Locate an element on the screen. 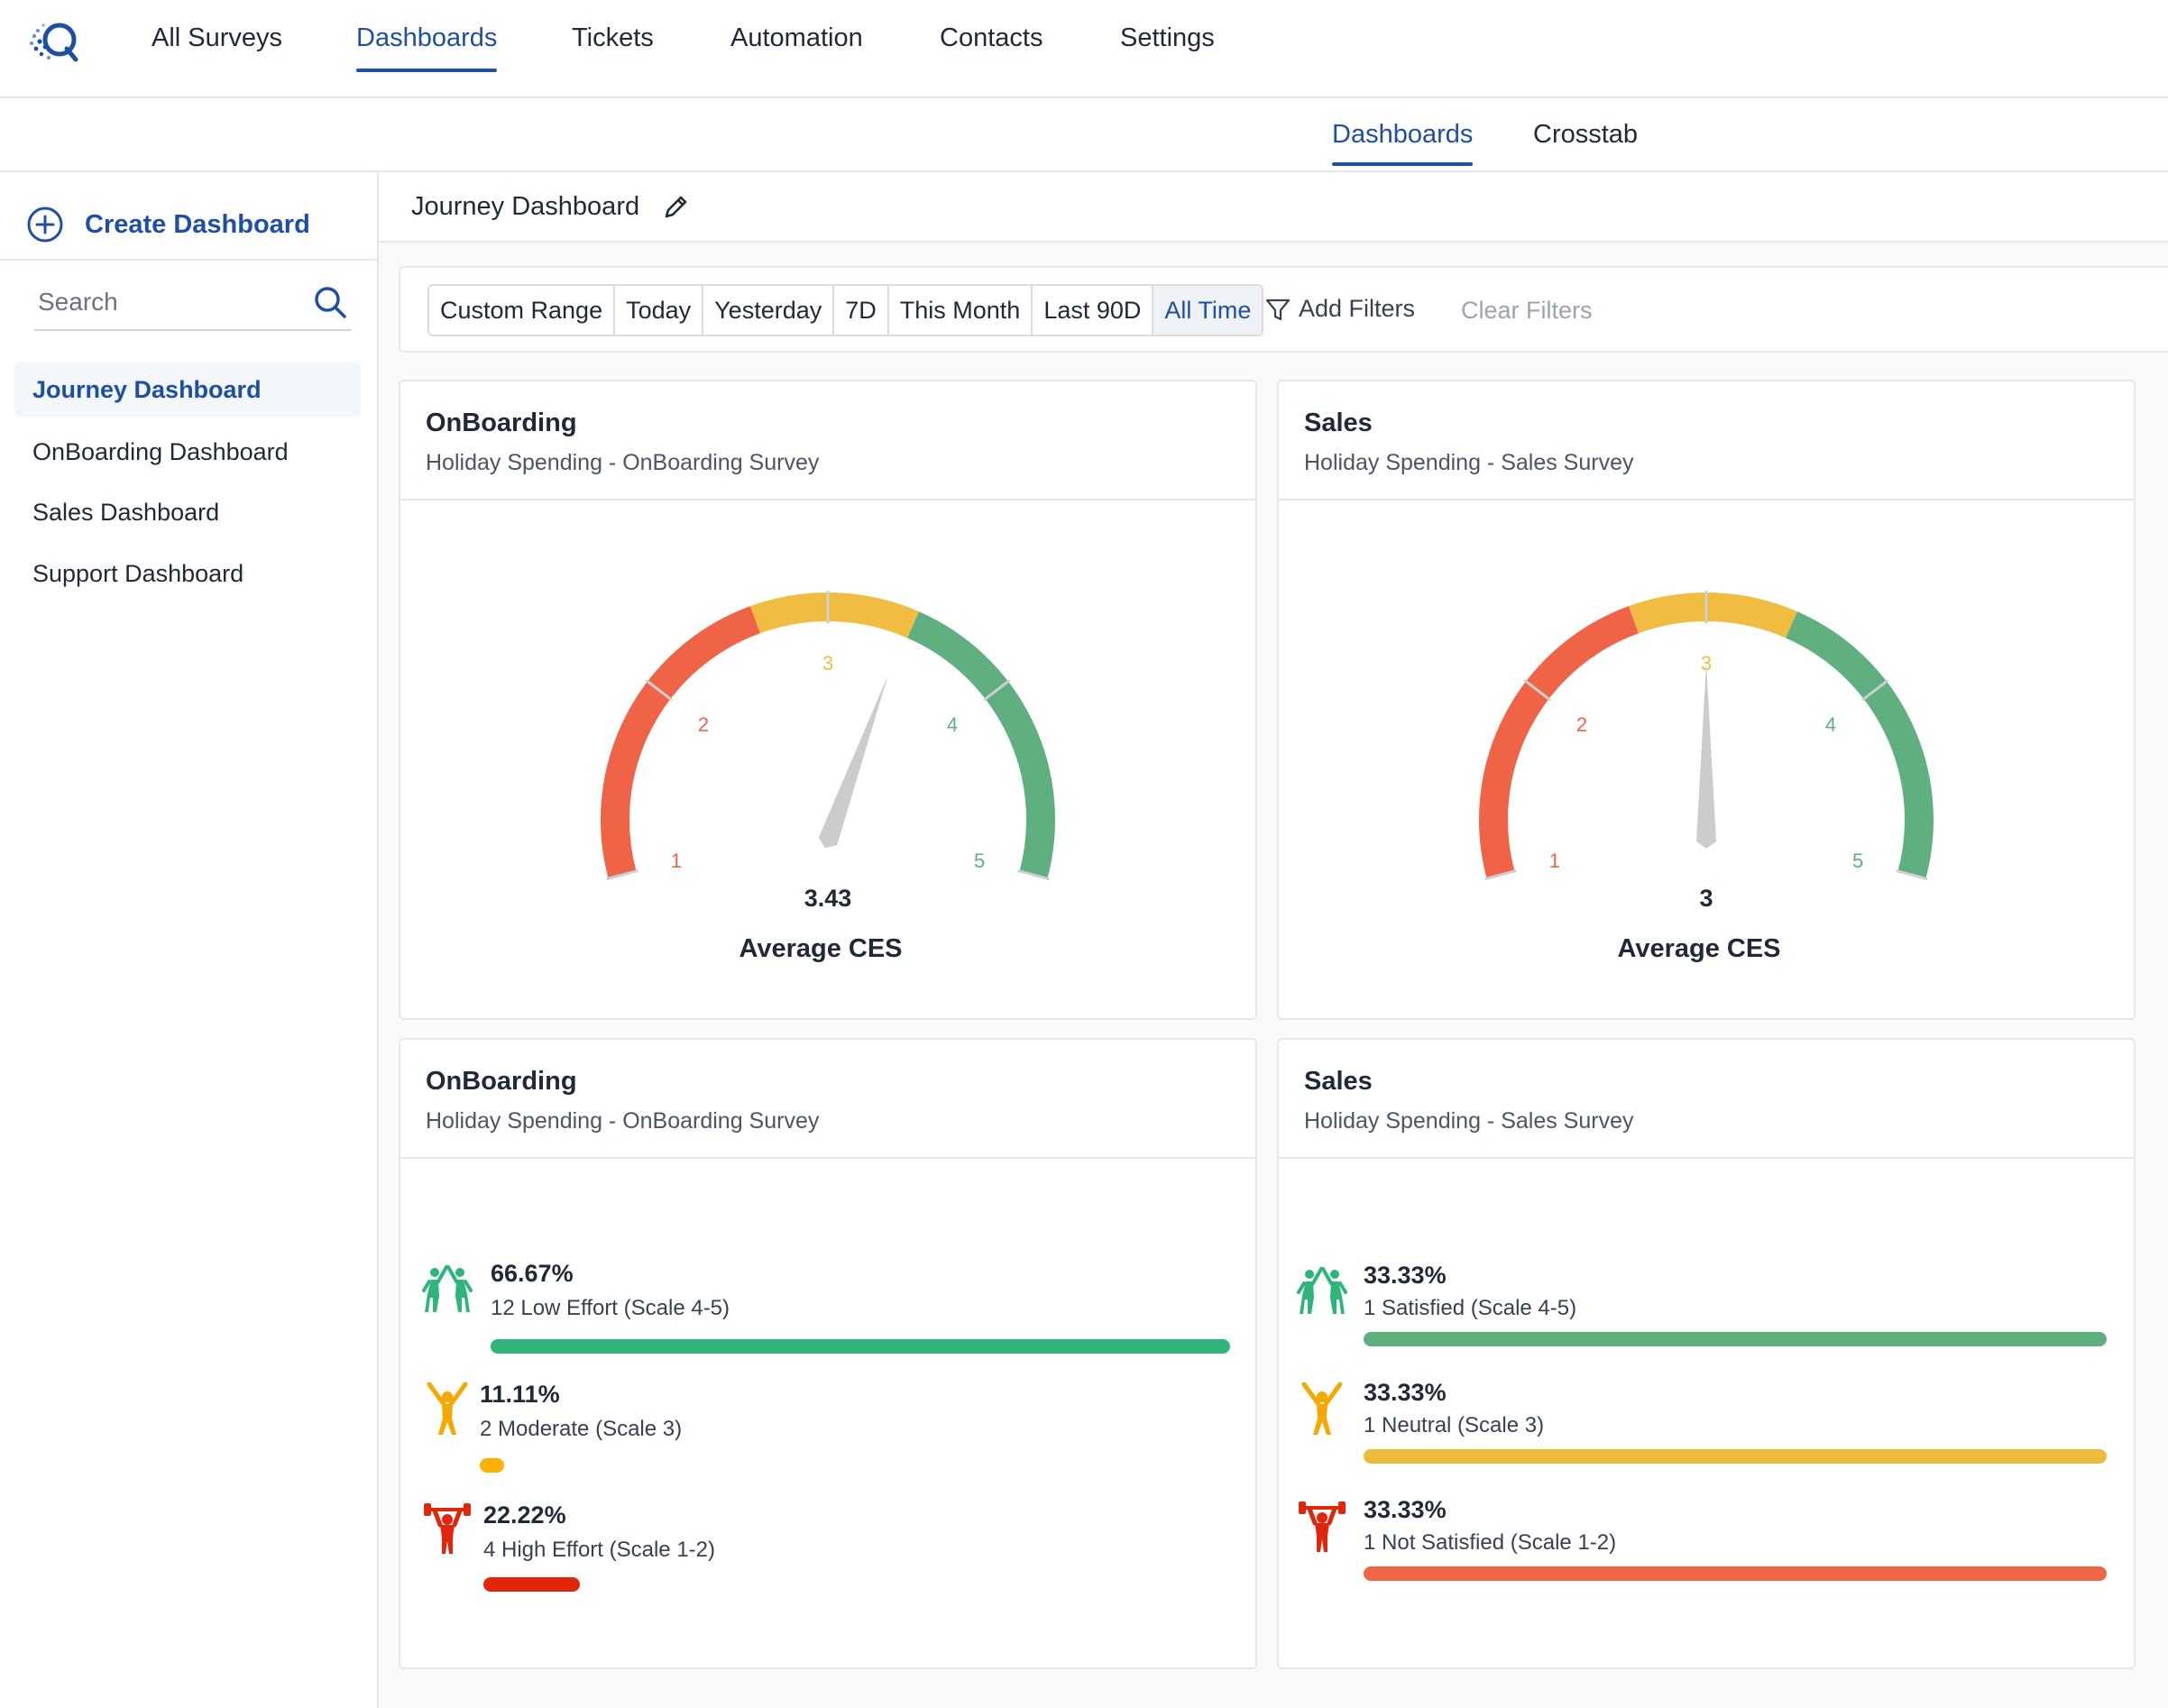  gauge-chart: 1 2 3 4 5 3.43 Average CES is located at coordinates (828, 777).